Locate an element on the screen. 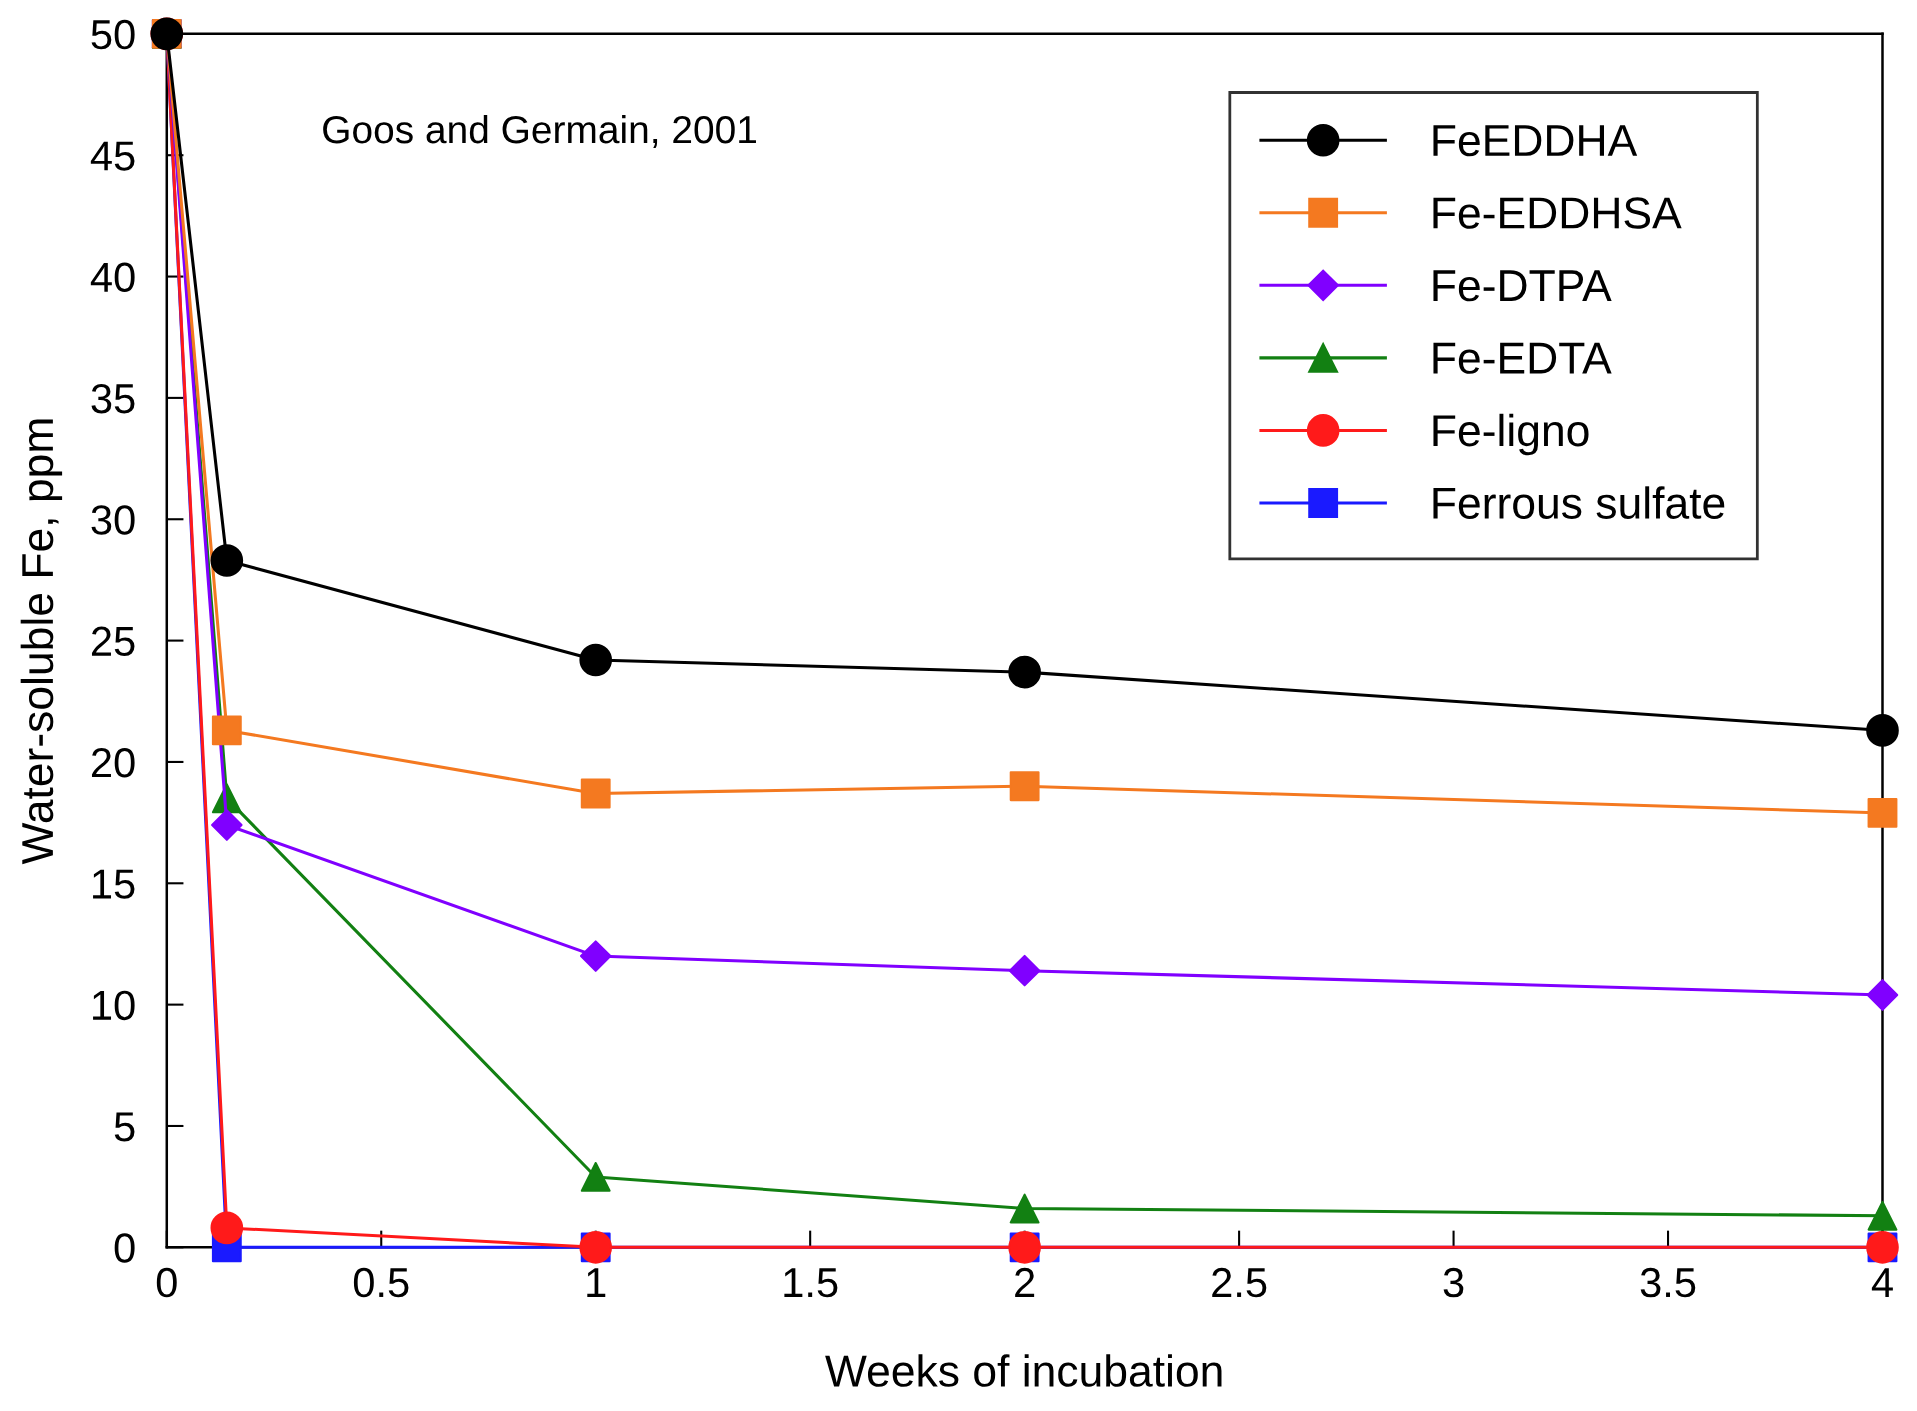 Image resolution: width=1917 pixels, height=1411 pixels. legend-label: Fe-EDDHSA is located at coordinates (1557, 213).